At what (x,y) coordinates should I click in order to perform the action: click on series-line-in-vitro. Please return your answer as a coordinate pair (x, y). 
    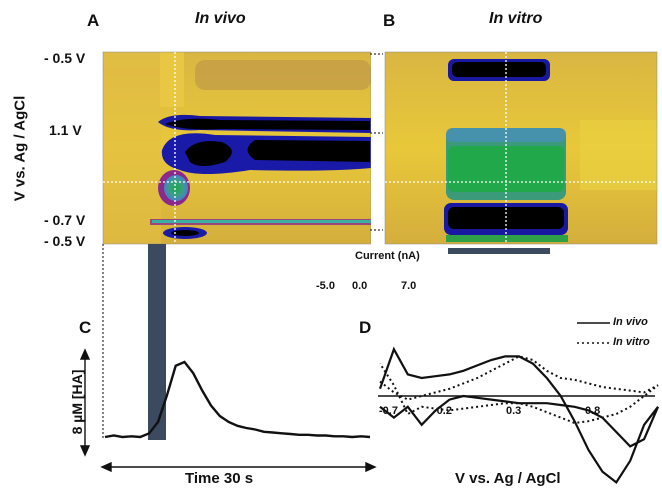
    Looking at the image, I should click on (519, 390).